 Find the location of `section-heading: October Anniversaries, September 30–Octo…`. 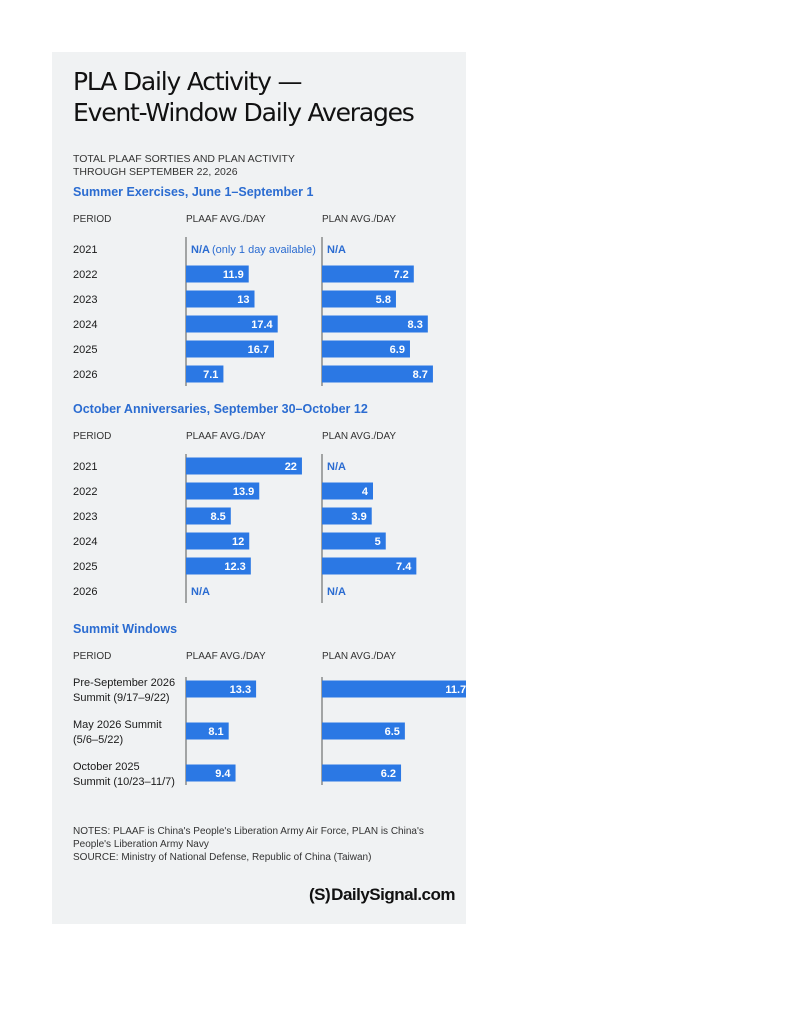

section-heading: October Anniversaries, September 30–Octo… is located at coordinates (220, 409).